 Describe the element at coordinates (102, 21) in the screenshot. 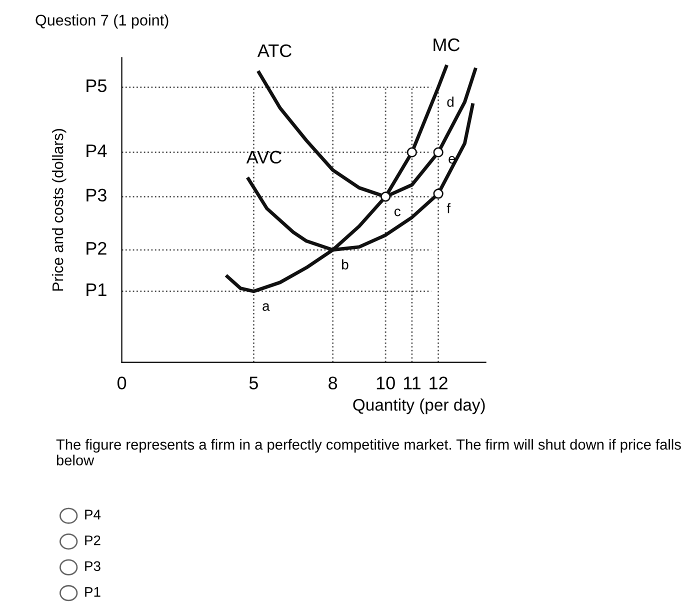

I see `chart-title: Question 7 (1 point)` at that location.